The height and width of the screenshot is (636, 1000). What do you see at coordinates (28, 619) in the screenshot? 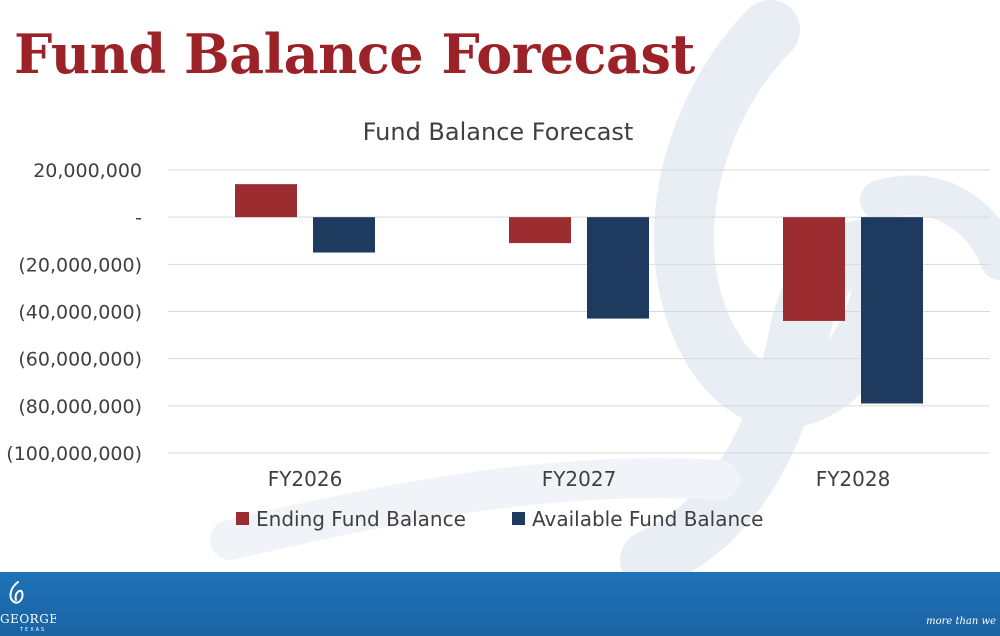
I see `logo-wordmark: GEORGETOWN` at bounding box center [28, 619].